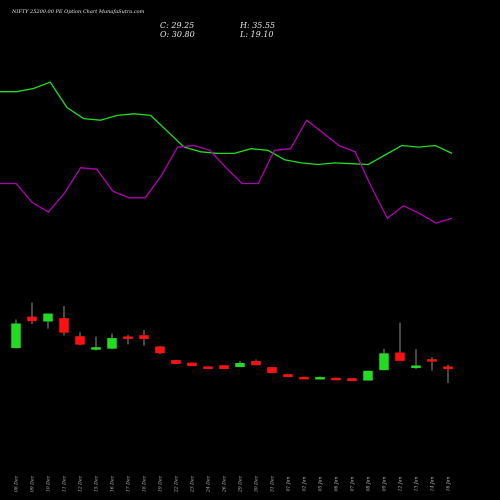 The width and height of the screenshot is (500, 500). What do you see at coordinates (17, 483) in the screenshot?
I see `x-tick-label: 08 Dec` at bounding box center [17, 483].